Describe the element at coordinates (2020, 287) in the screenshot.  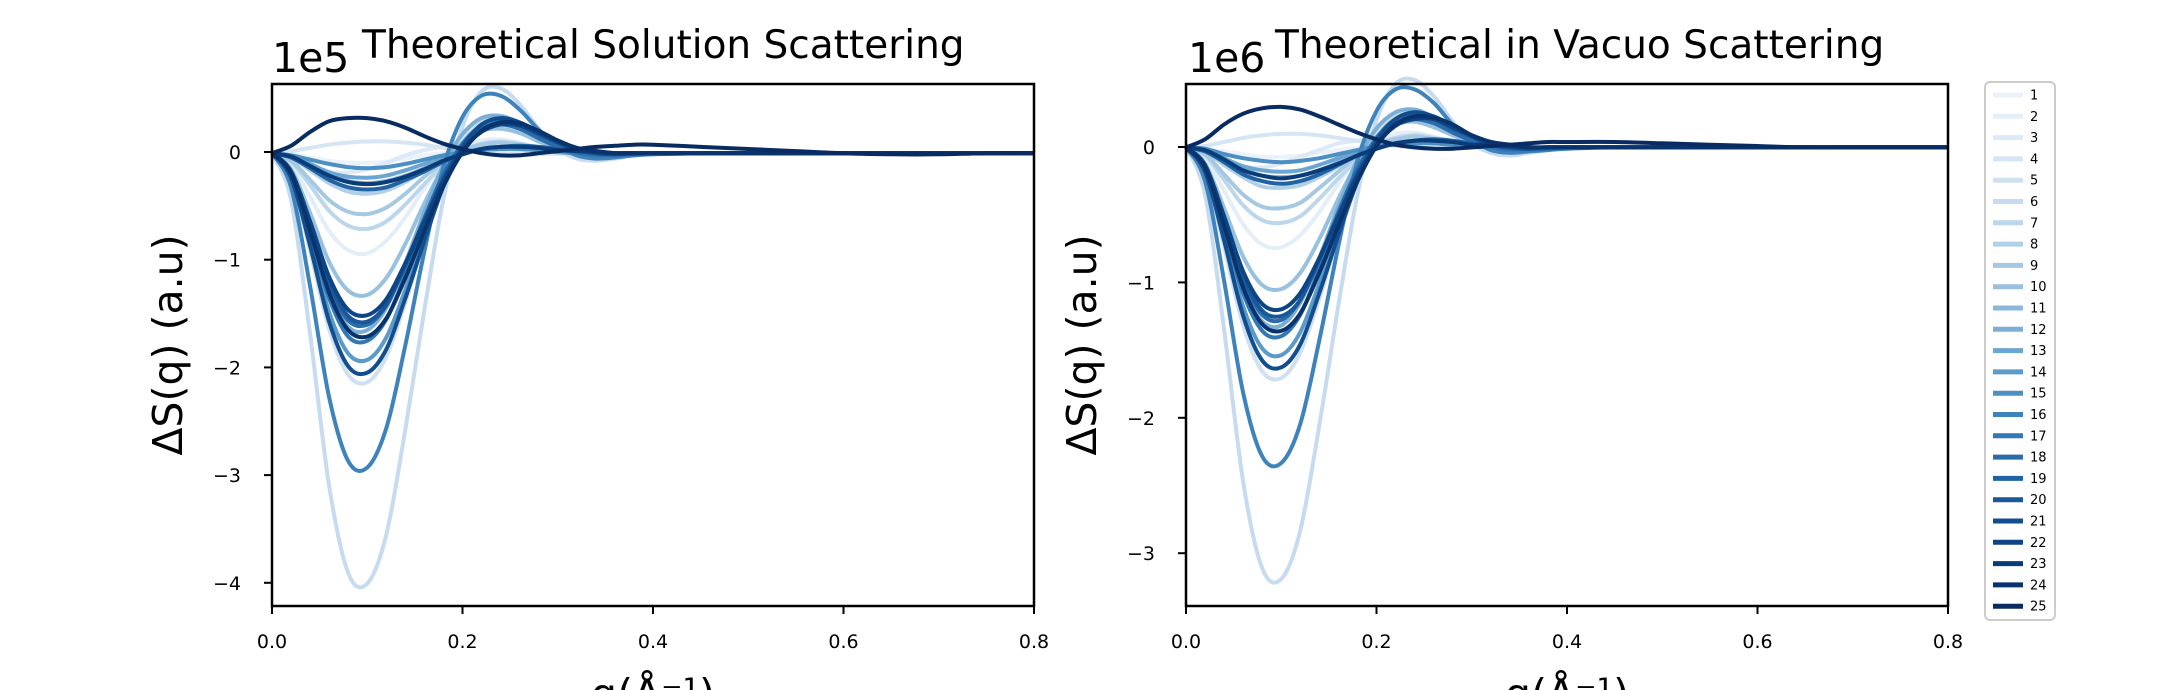
I see `legend-entry: 10` at that location.